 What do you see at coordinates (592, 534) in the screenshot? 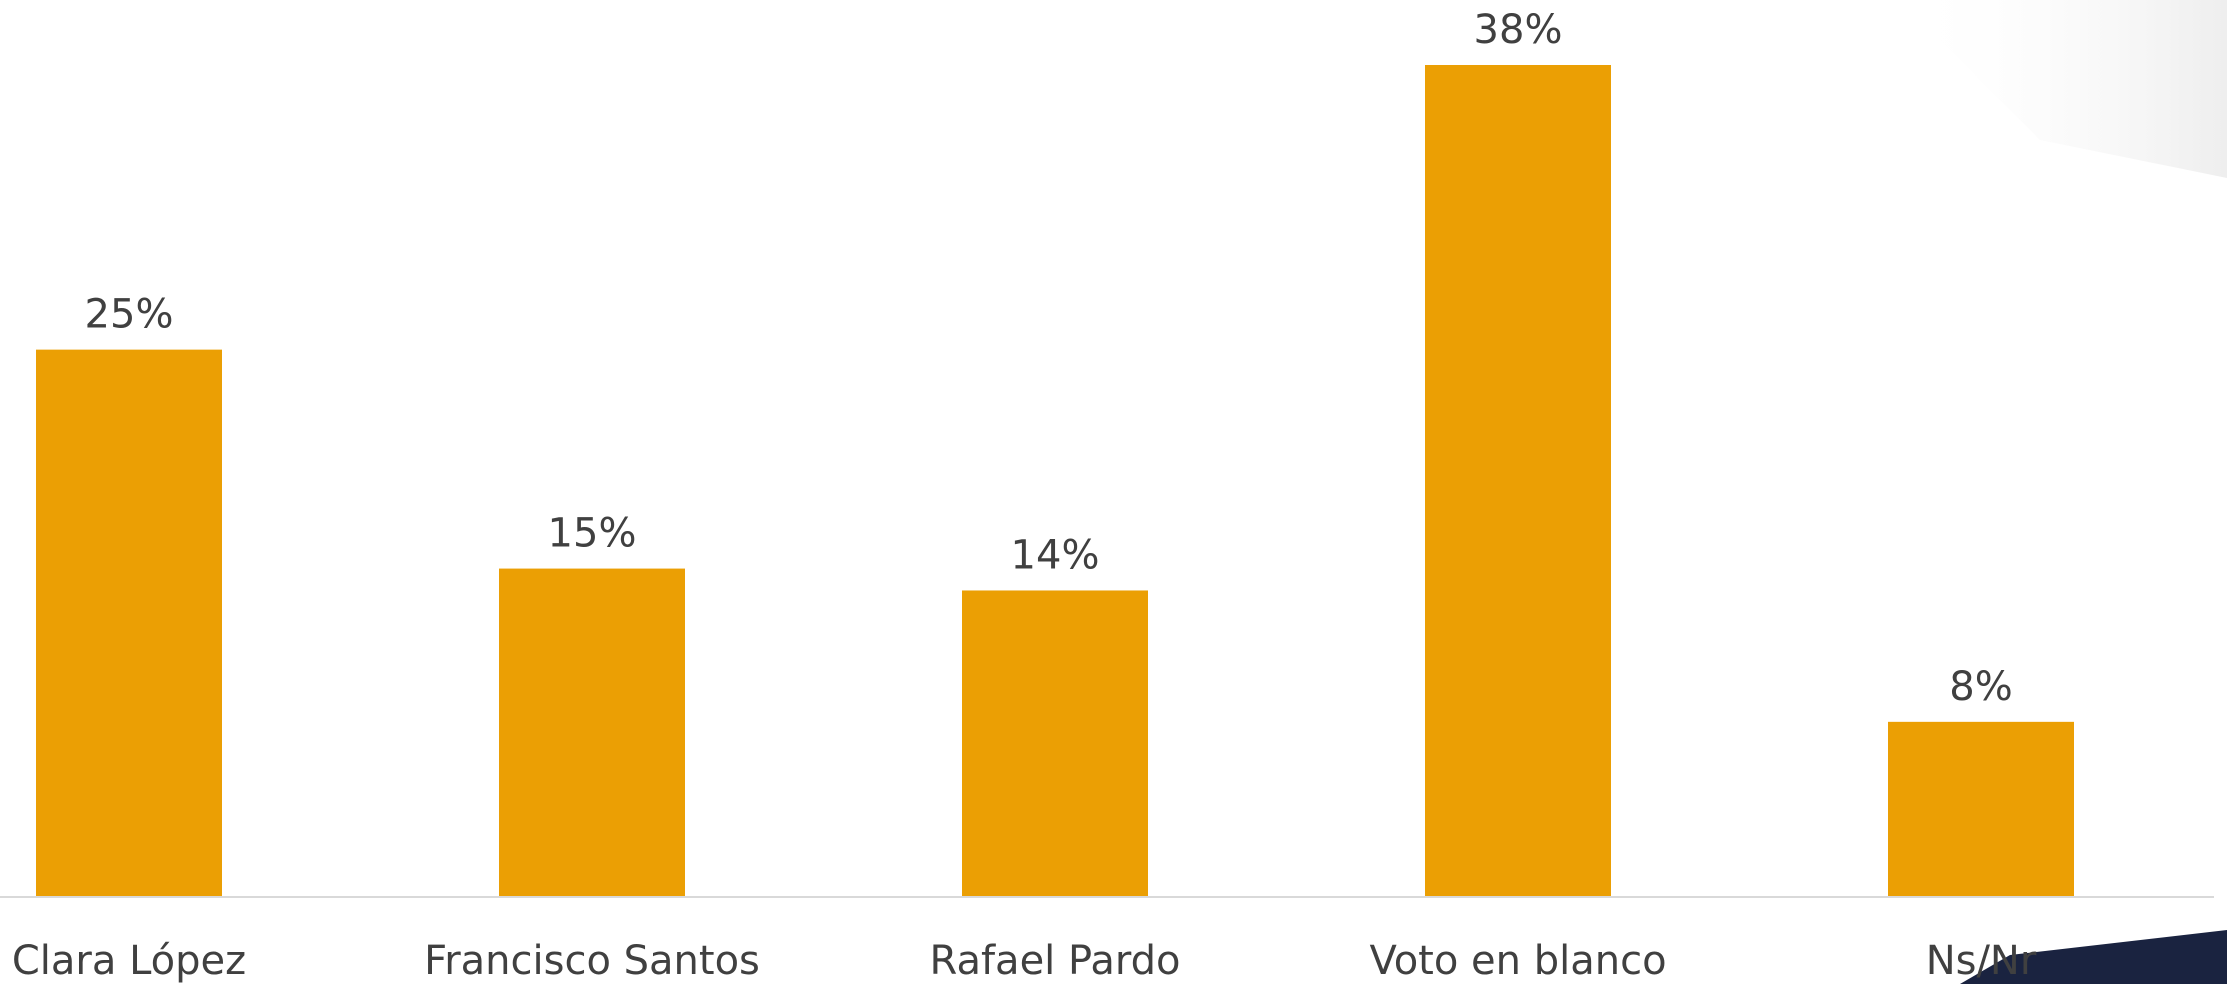
I see `data-label-1: 15%` at bounding box center [592, 534].